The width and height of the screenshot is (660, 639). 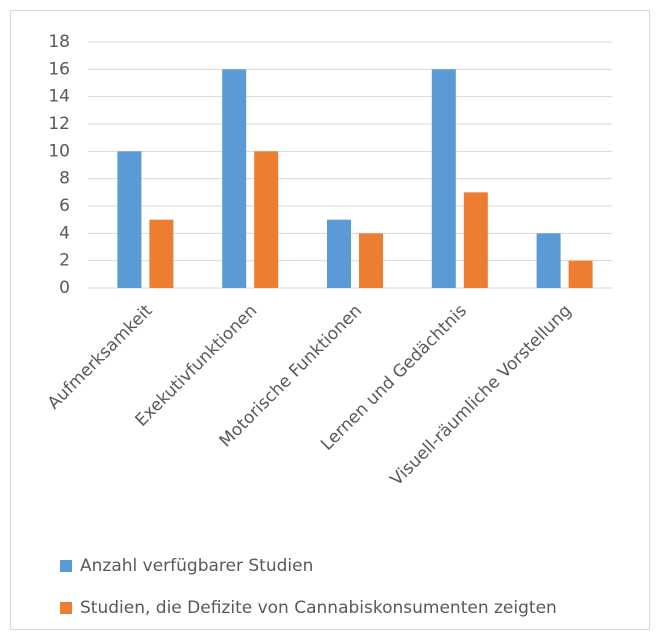 I want to click on y-tick-label: 14, so click(x=59, y=97).